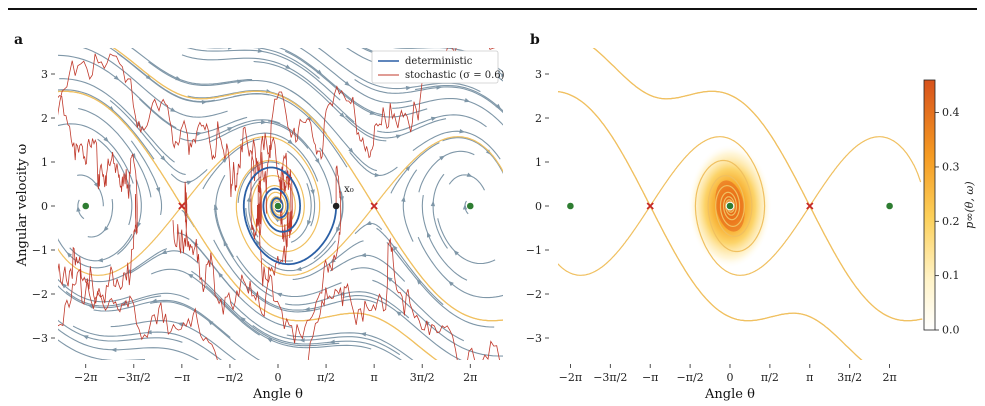 The image size is (985, 406). Describe the element at coordinates (538, 162) in the screenshot. I see `y-tick-label: 1` at that location.